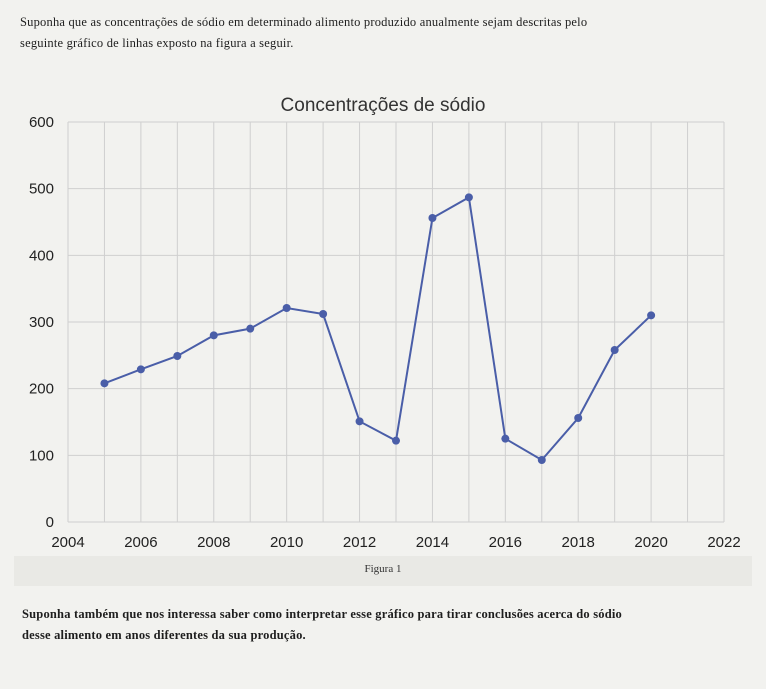 The image size is (766, 689). What do you see at coordinates (67, 542) in the screenshot?
I see `x-tick-label: 2004` at bounding box center [67, 542].